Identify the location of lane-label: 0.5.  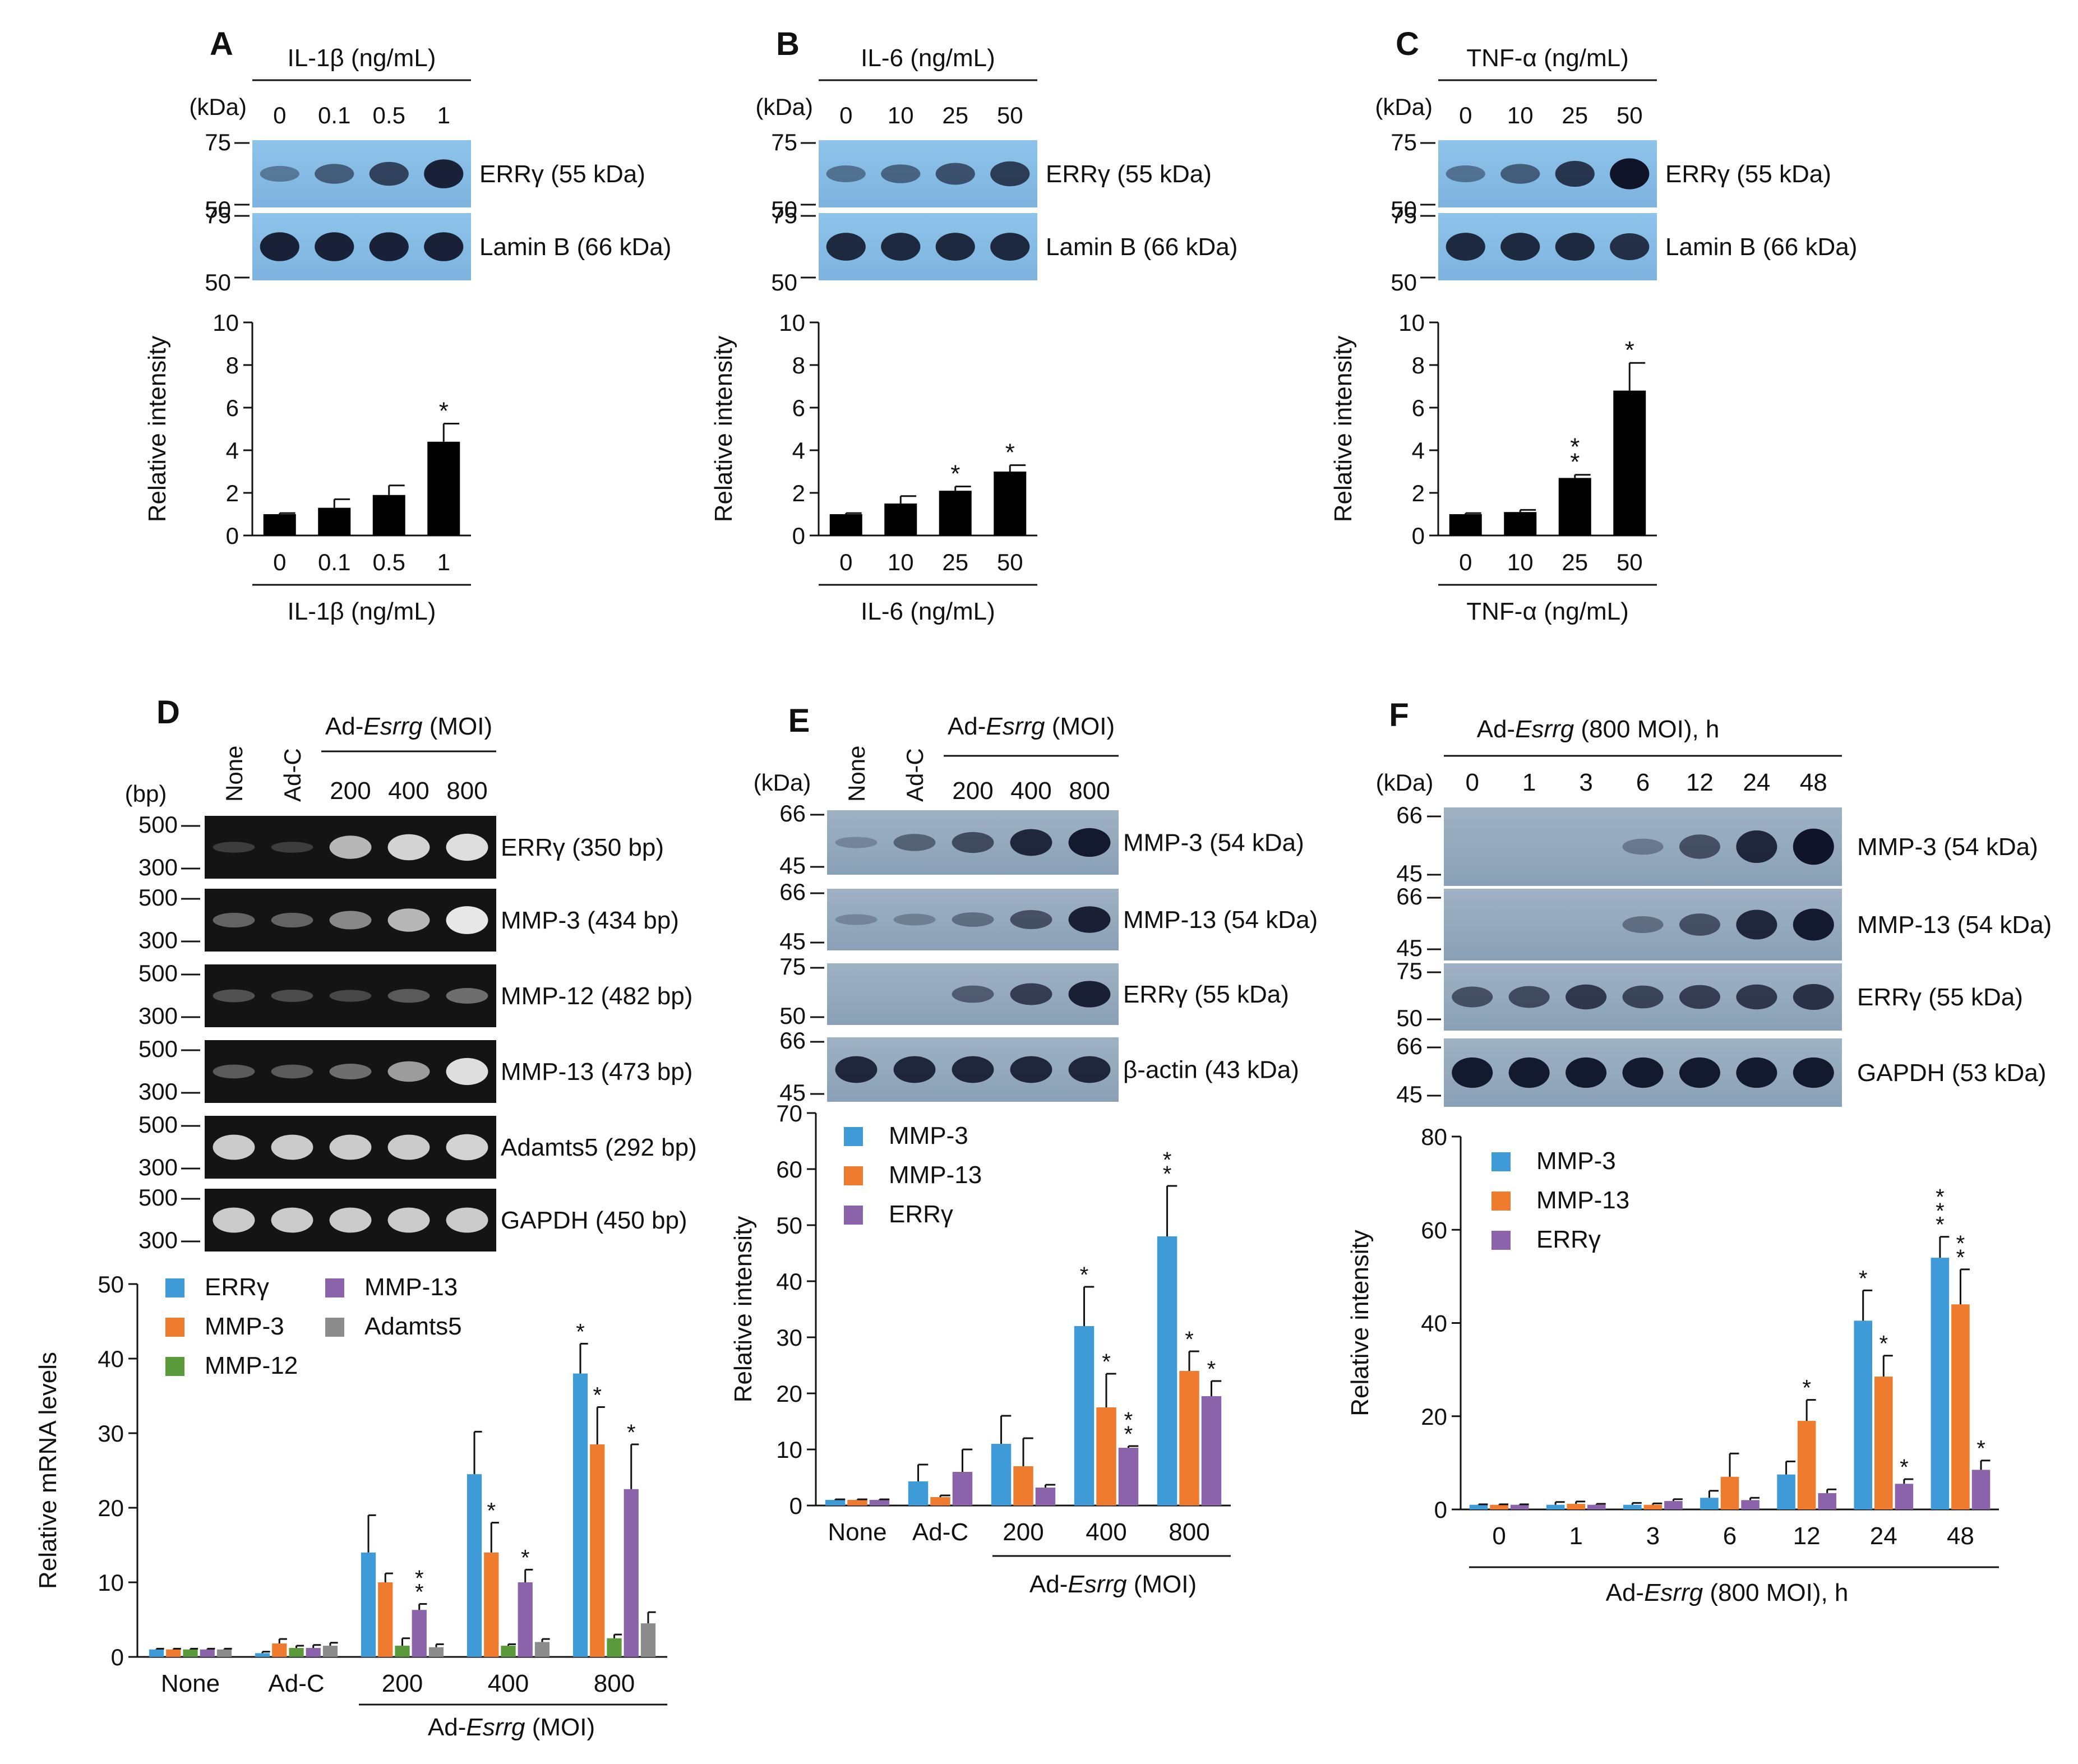
(389, 115).